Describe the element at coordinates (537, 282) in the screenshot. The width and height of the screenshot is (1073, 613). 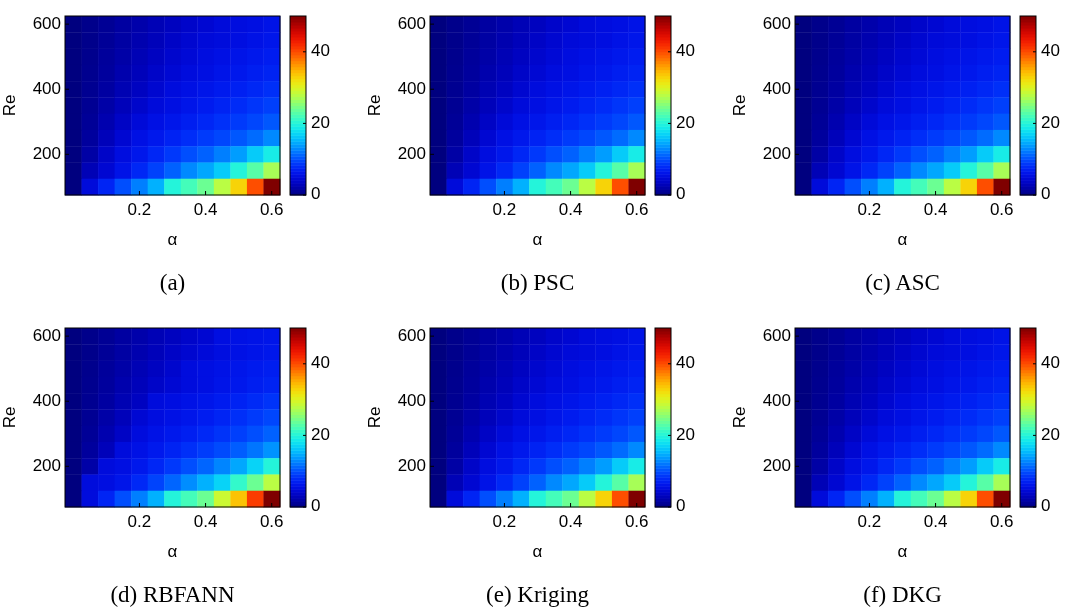
I see `text: (b) PSC` at that location.